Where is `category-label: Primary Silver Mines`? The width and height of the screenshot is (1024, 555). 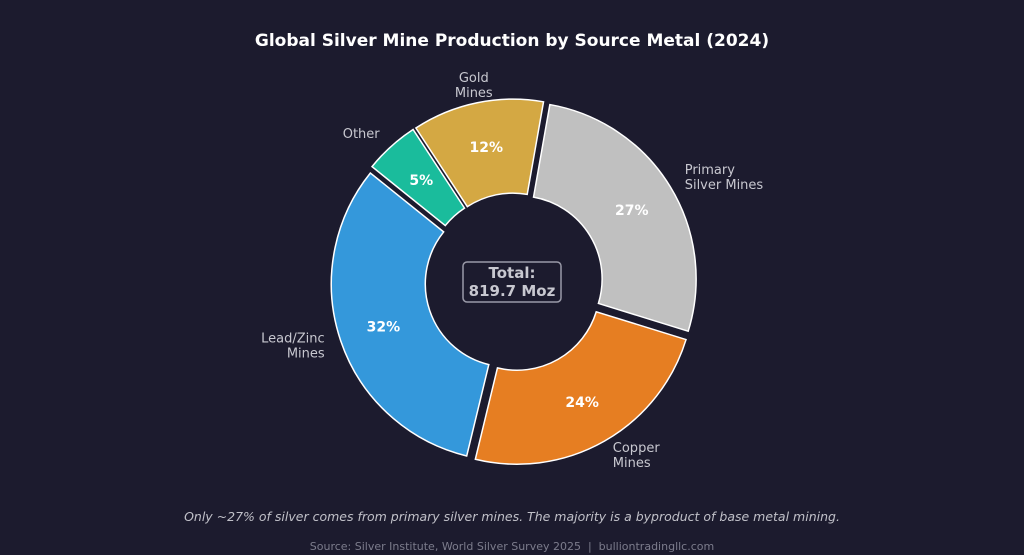
category-label: Primary Silver Mines is located at coordinates (724, 178).